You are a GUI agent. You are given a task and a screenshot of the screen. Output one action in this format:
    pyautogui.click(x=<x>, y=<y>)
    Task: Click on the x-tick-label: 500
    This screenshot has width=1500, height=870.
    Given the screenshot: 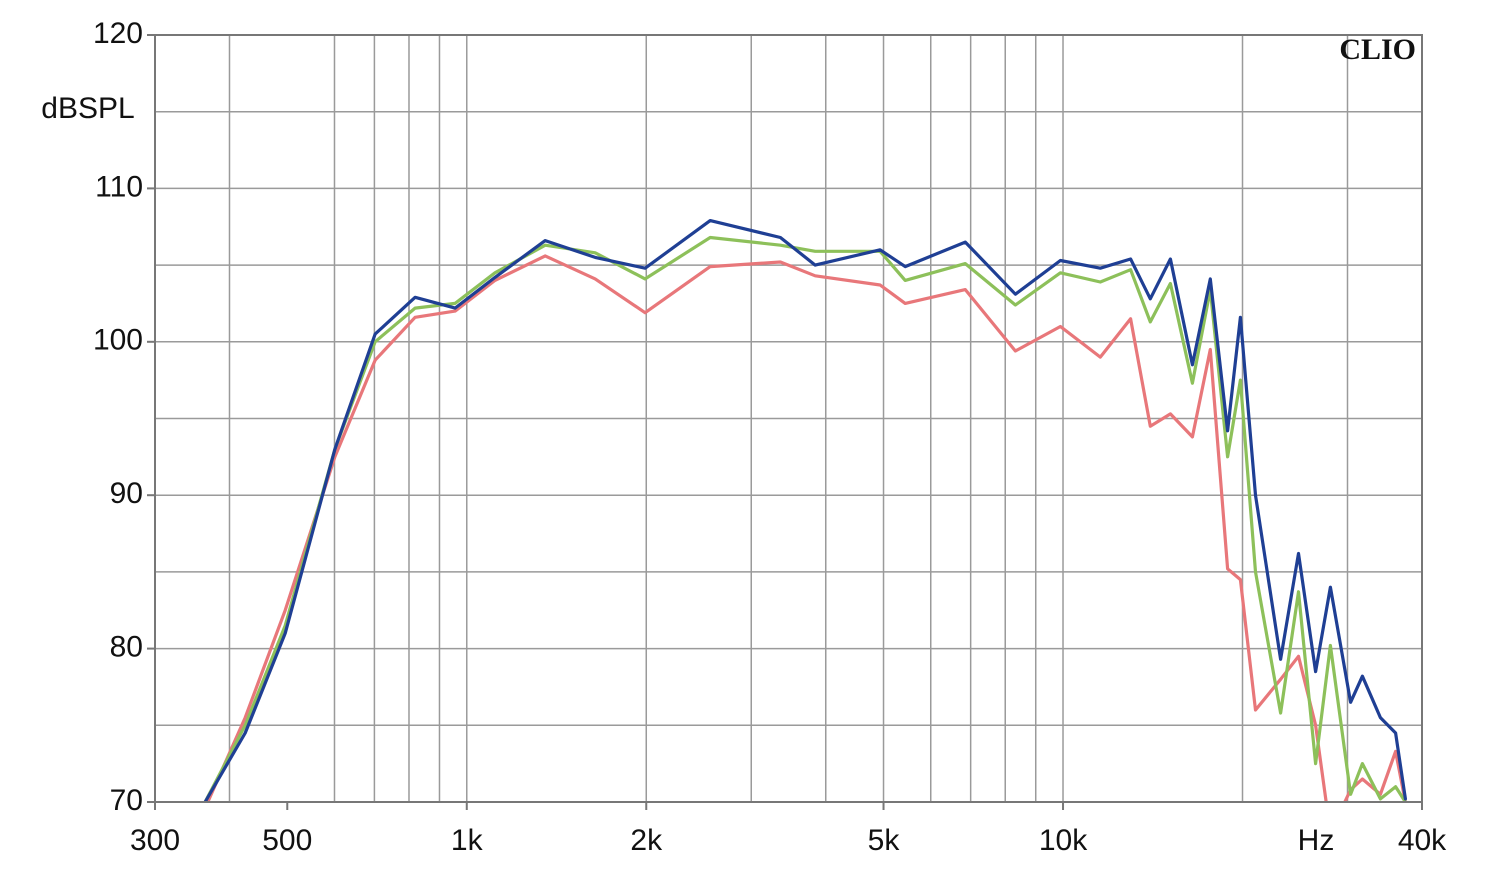 What is the action you would take?
    pyautogui.click(x=287, y=840)
    